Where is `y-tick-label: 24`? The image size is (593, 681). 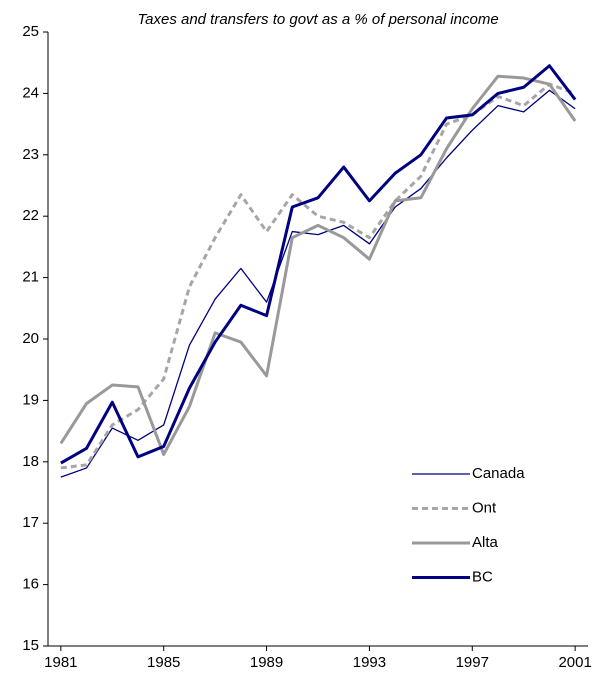 y-tick-label: 24 is located at coordinates (30, 92).